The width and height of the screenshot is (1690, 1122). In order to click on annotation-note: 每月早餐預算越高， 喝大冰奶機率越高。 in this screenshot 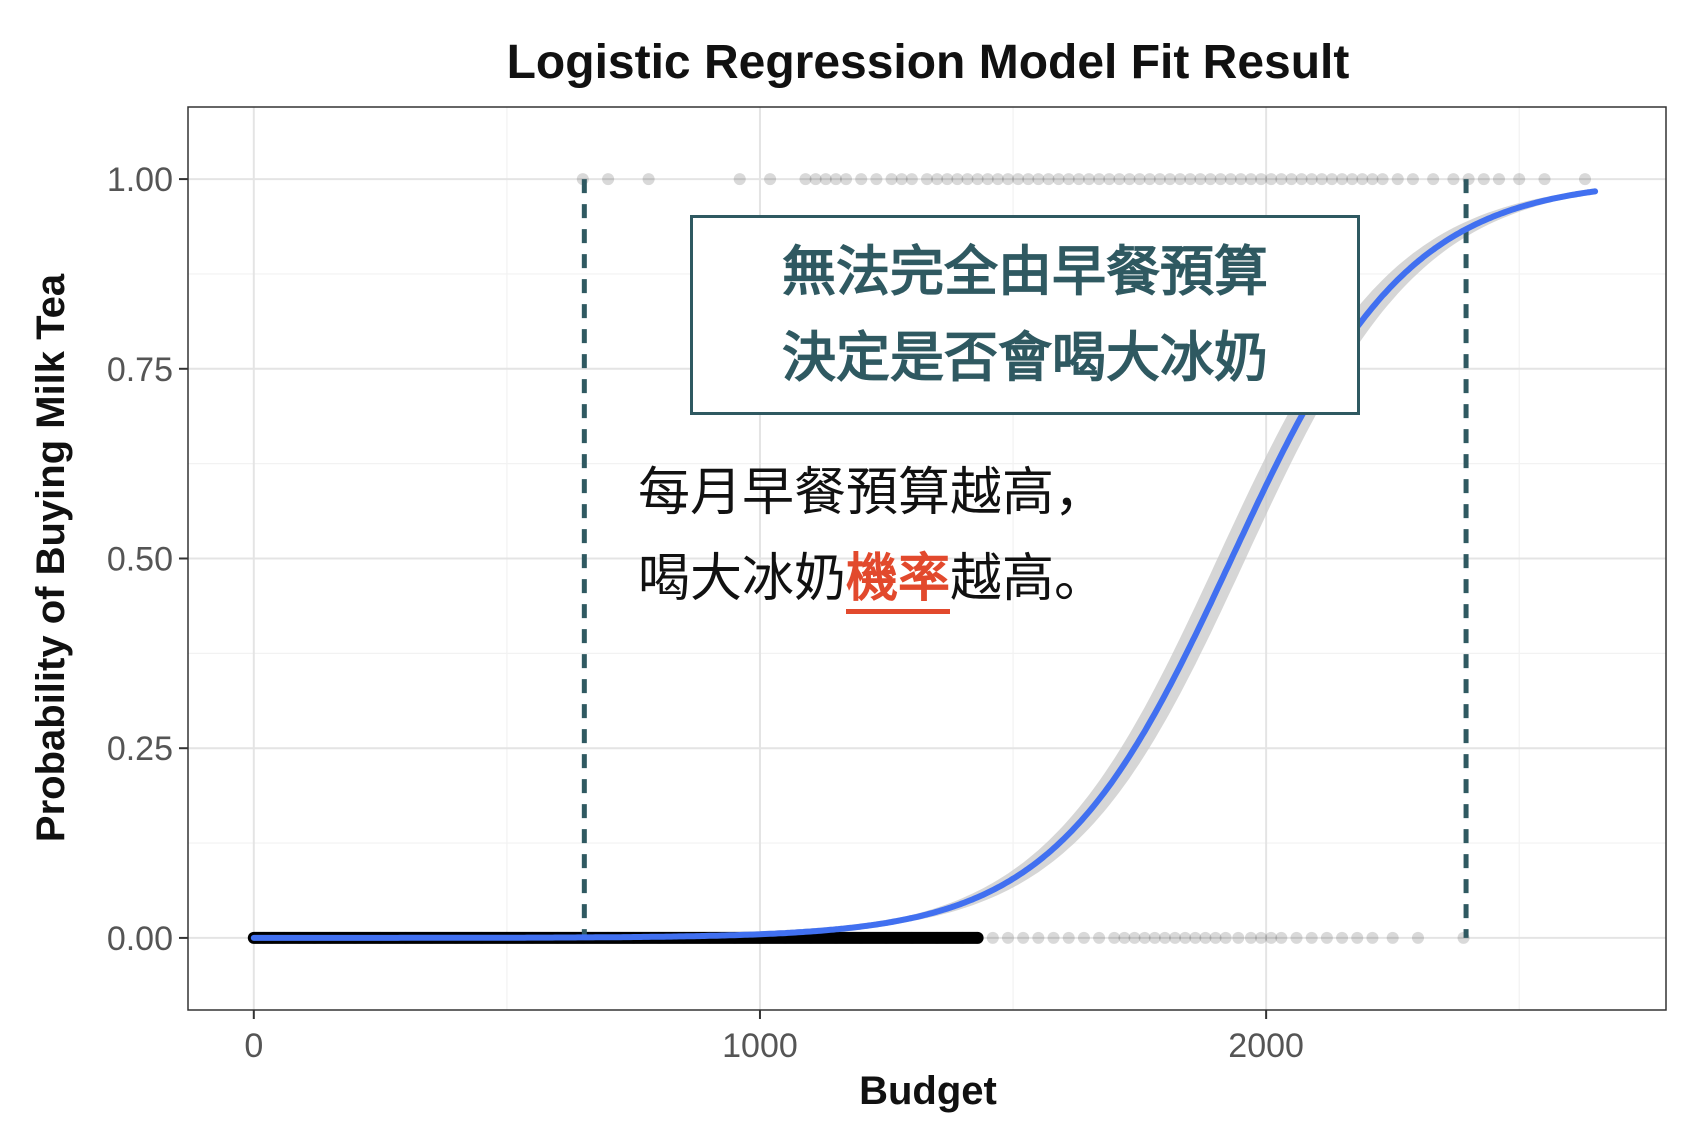, I will do `click(872, 536)`.